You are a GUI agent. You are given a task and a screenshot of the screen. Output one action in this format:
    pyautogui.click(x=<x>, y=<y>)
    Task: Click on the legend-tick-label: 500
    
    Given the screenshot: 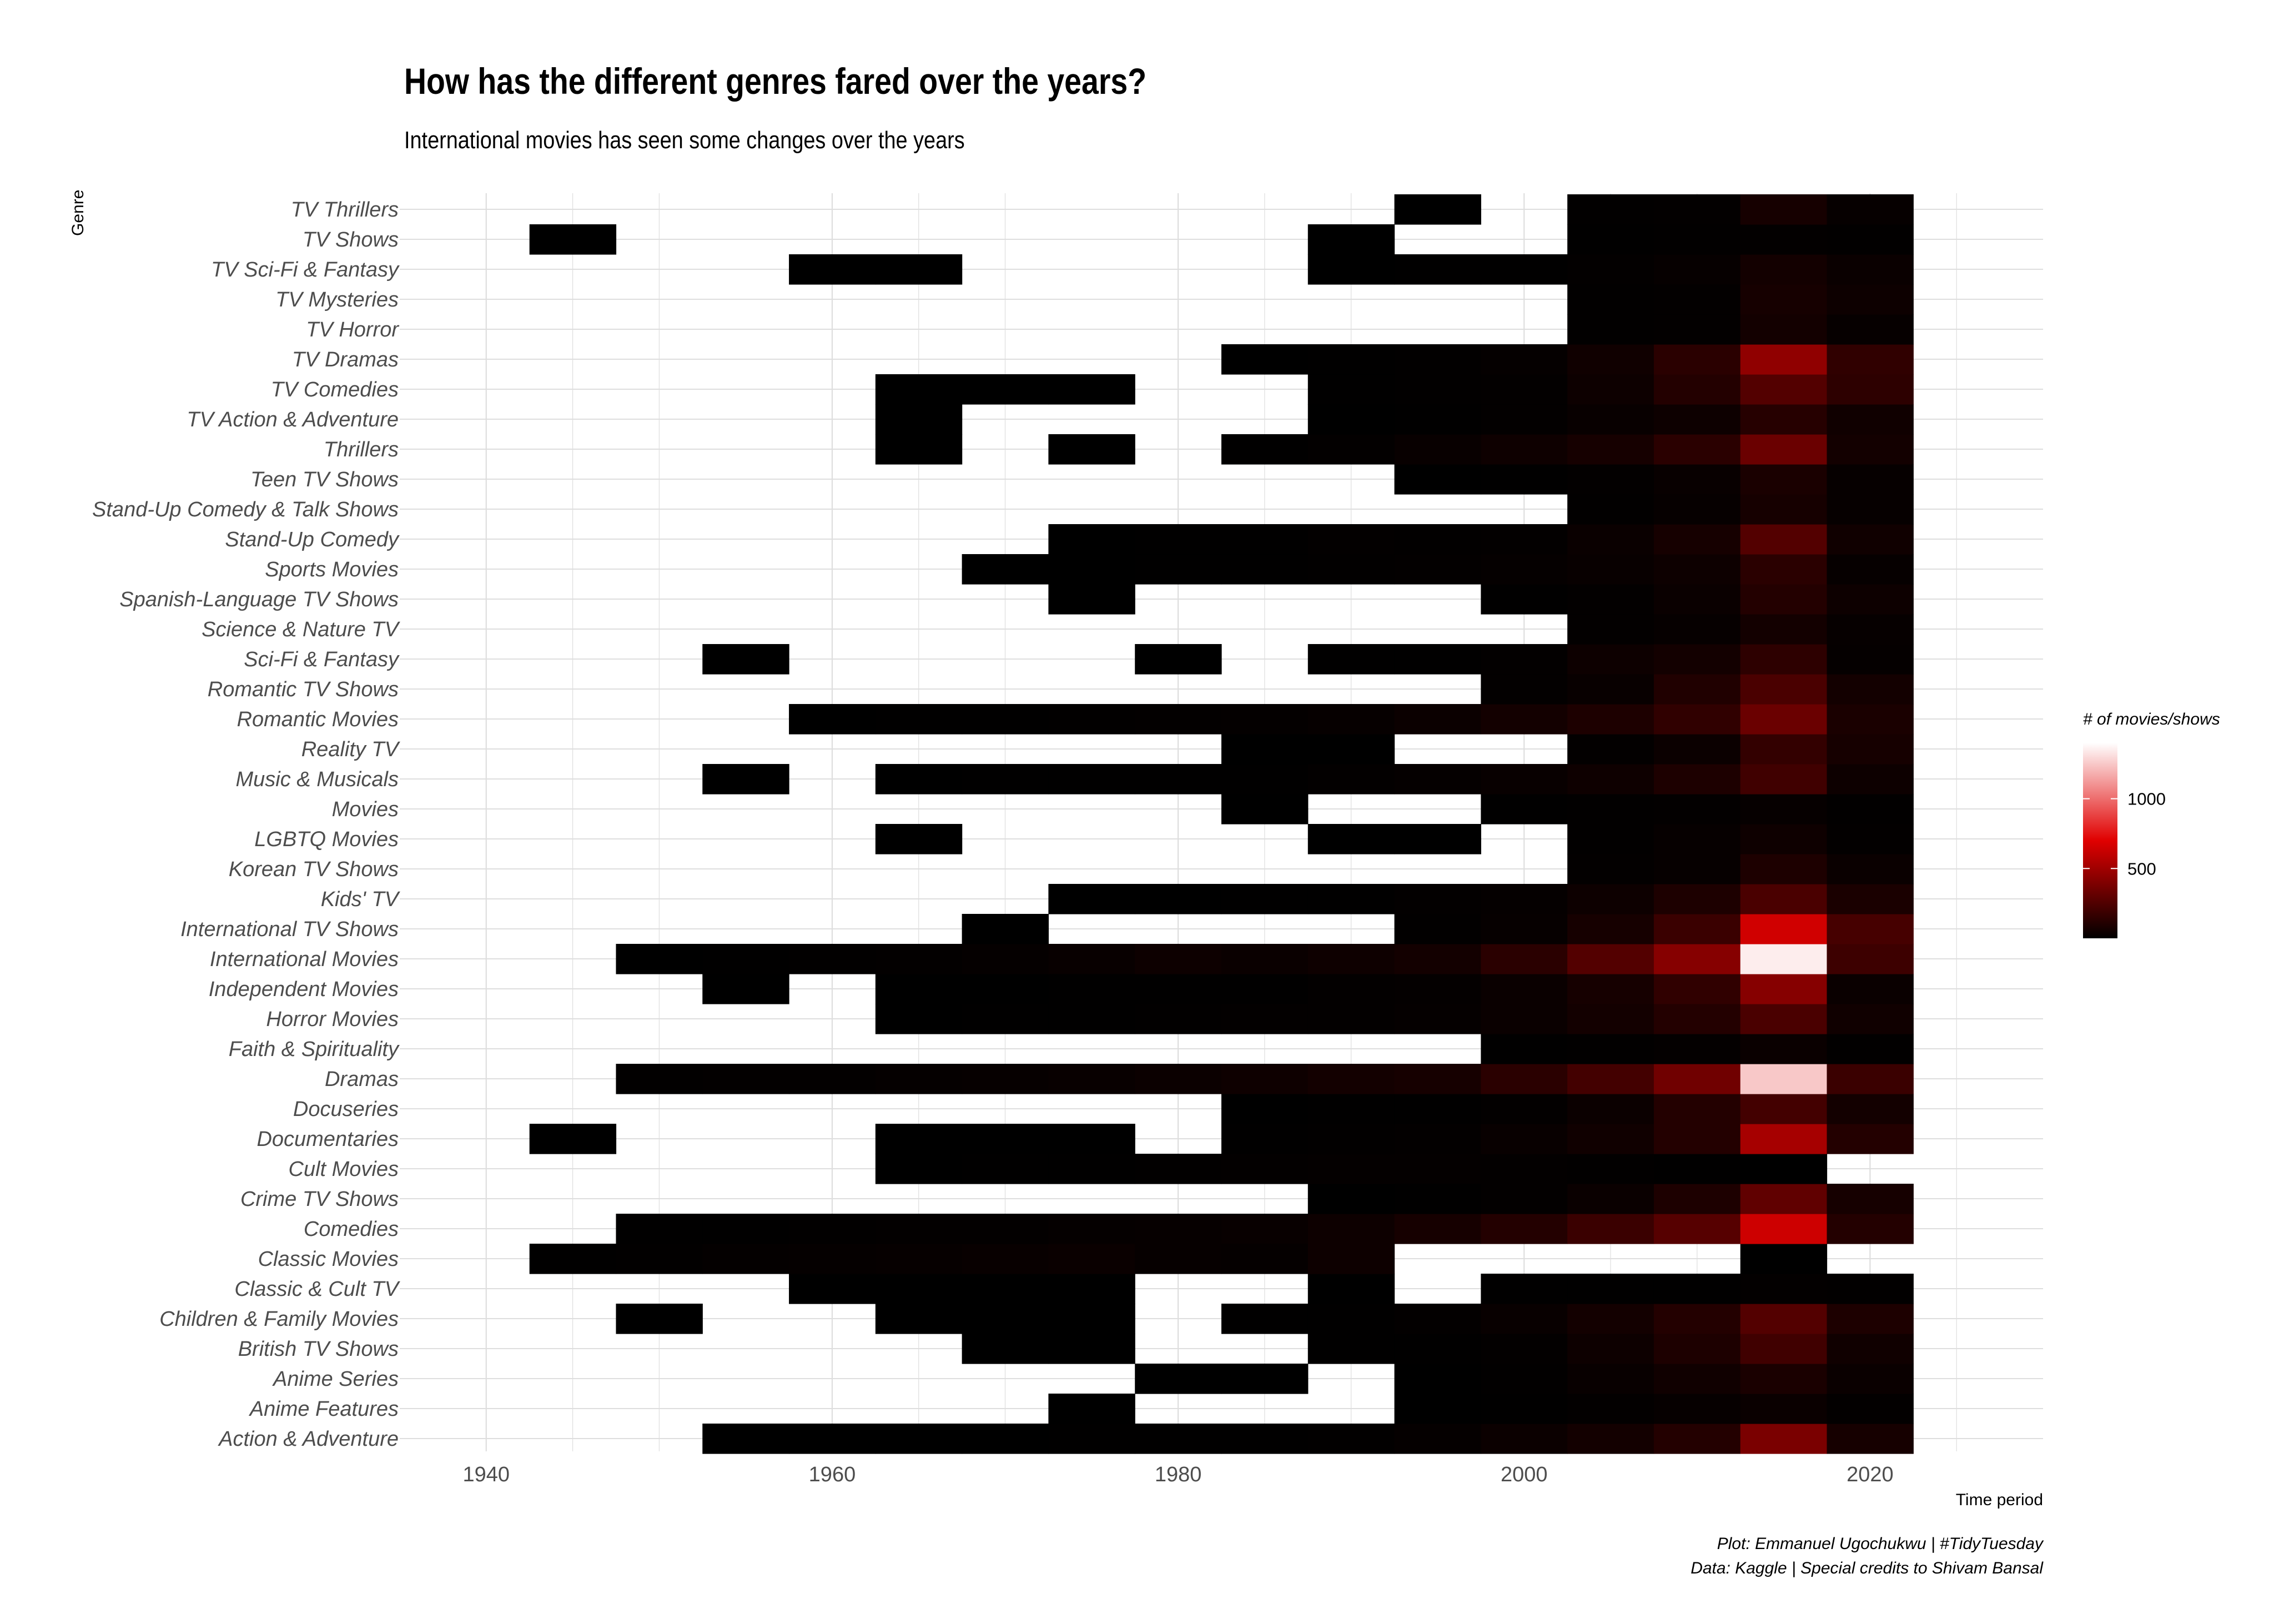 What is the action you would take?
    pyautogui.click(x=2141, y=868)
    